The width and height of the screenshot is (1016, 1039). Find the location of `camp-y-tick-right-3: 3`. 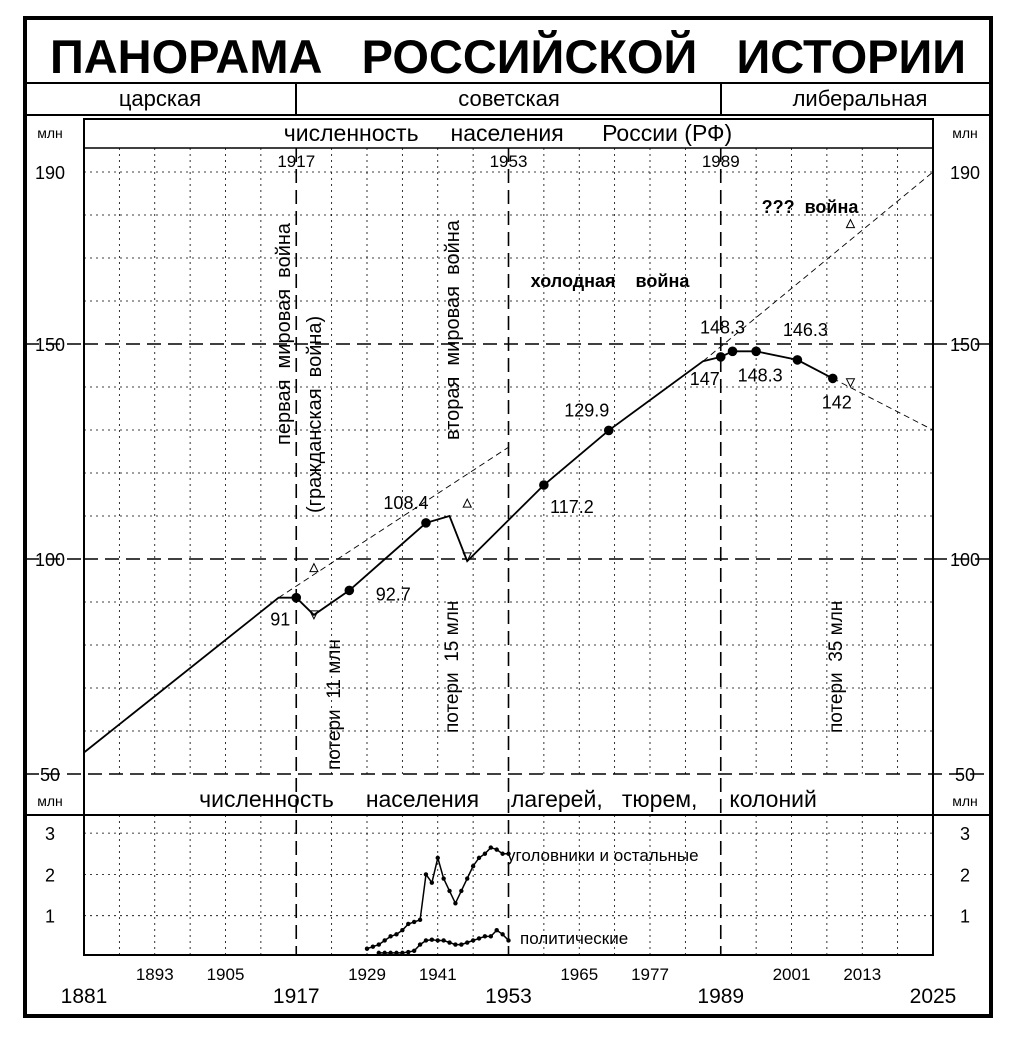

camp-y-tick-right-3: 3 is located at coordinates (965, 834).